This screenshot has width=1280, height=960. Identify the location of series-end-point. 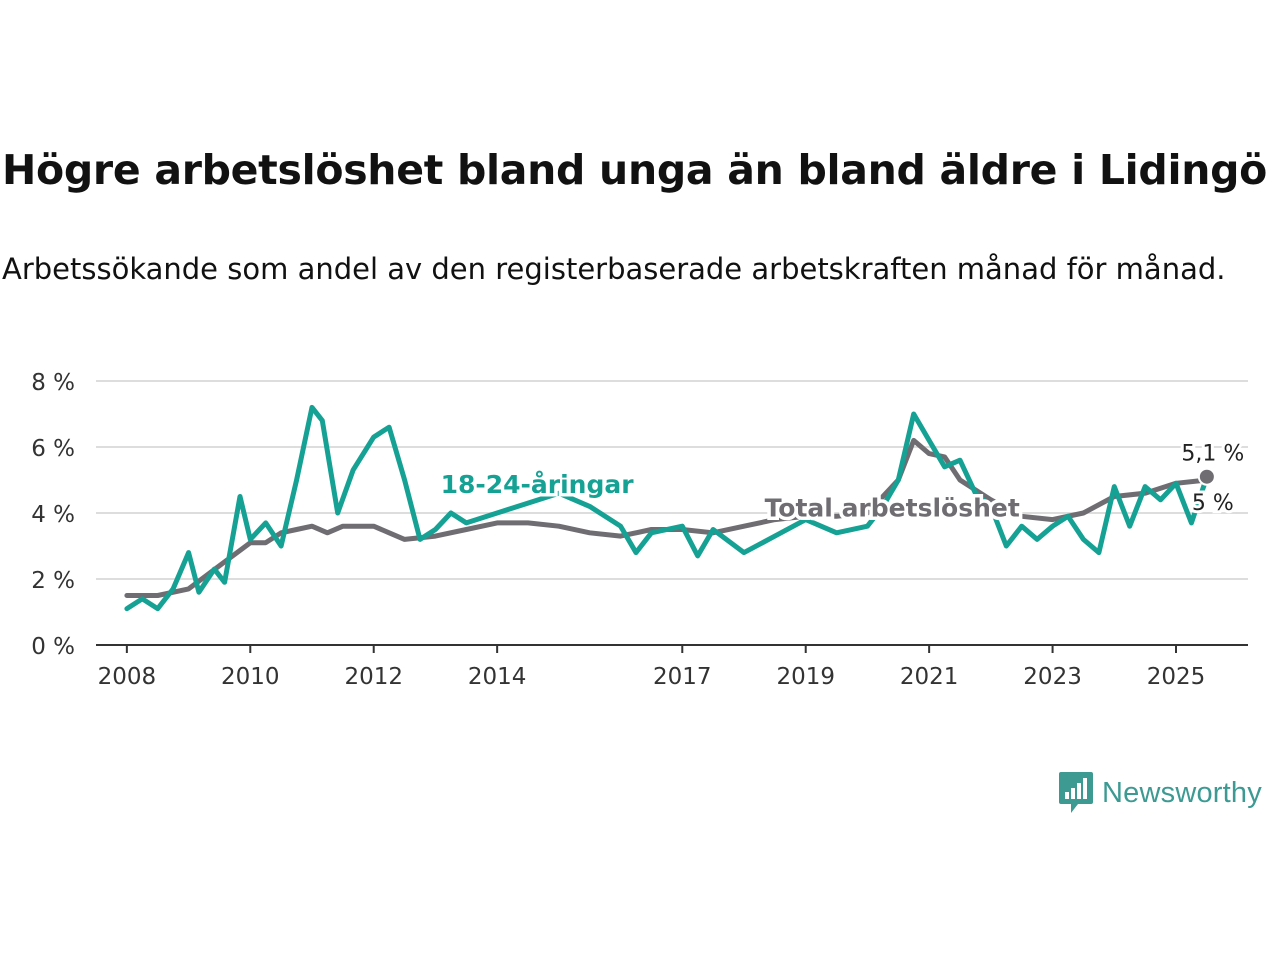
(1206, 476).